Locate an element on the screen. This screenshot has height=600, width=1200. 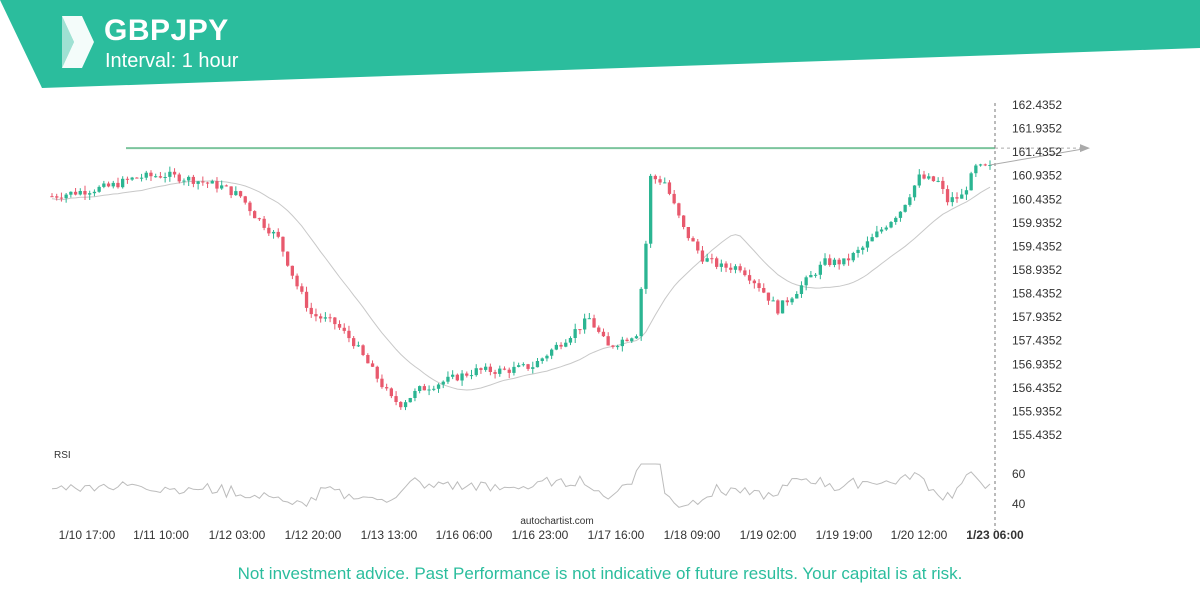
x-tick-label: 1/12 20:00 is located at coordinates (313, 535).